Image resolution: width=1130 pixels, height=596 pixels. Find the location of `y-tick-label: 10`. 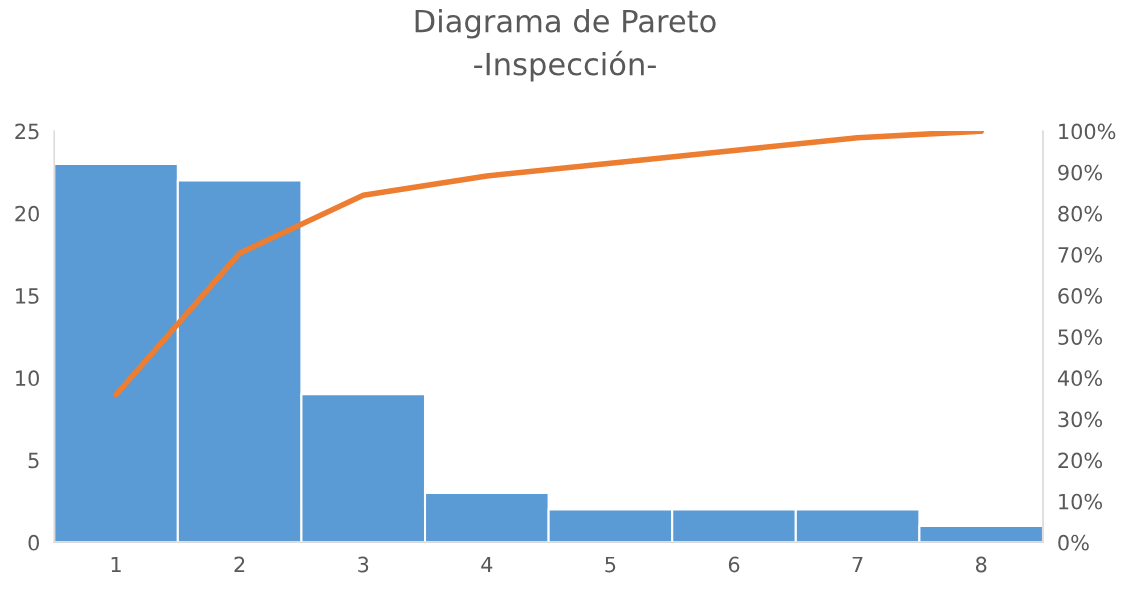

y-tick-label: 10 is located at coordinates (27, 378).